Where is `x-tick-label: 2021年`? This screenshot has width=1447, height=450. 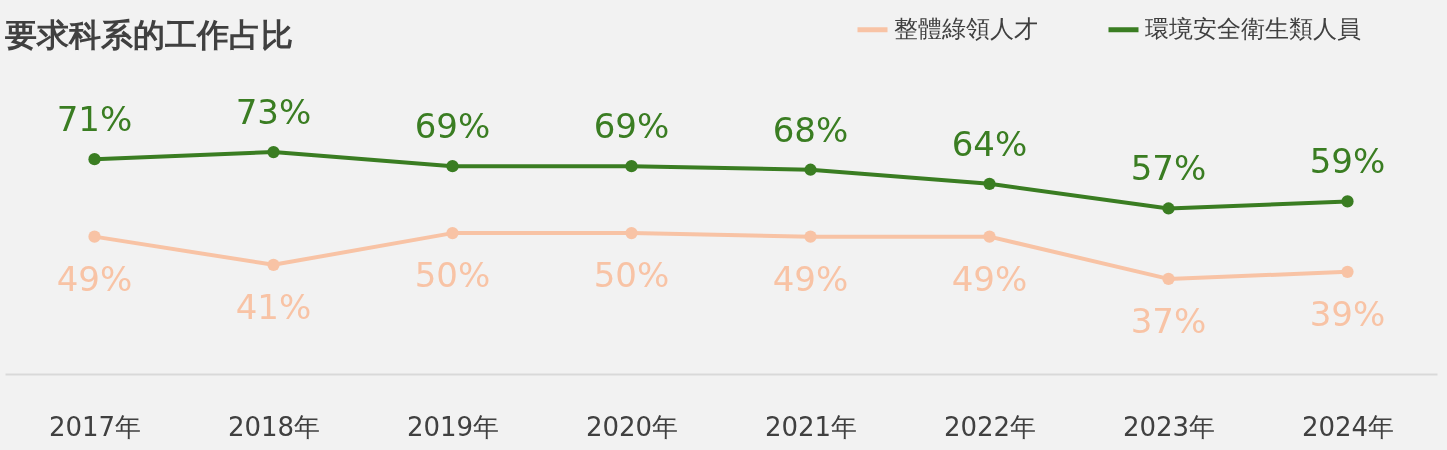
x-tick-label: 2021年 is located at coordinates (811, 426).